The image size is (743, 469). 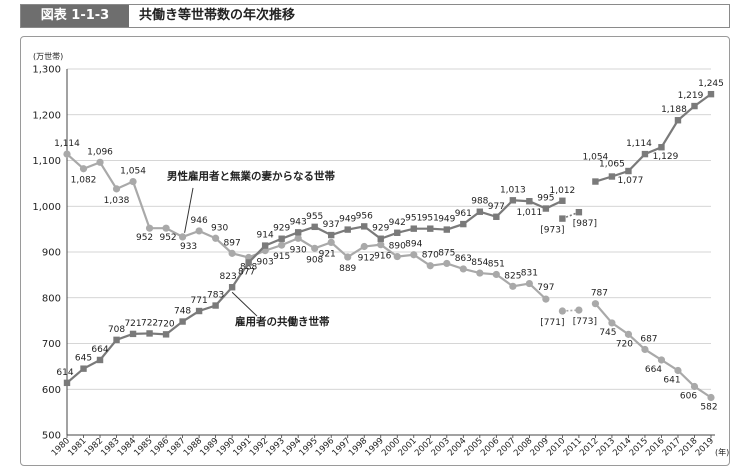 What do you see at coordinates (46, 161) in the screenshot?
I see `y-tick-label: 1,100` at bounding box center [46, 161].